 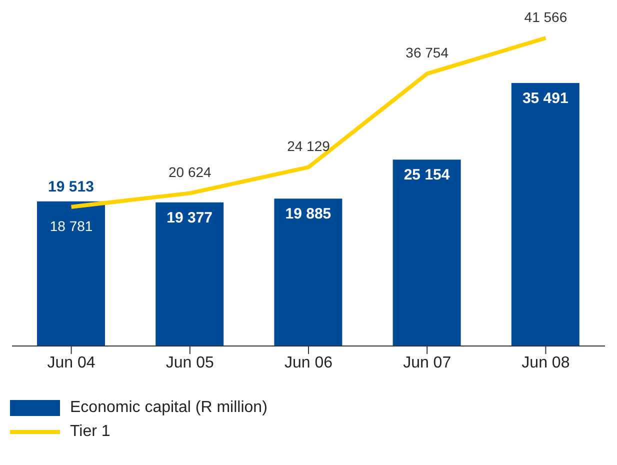 What do you see at coordinates (169, 408) in the screenshot?
I see `legend-label: Economic capital (R million)` at bounding box center [169, 408].